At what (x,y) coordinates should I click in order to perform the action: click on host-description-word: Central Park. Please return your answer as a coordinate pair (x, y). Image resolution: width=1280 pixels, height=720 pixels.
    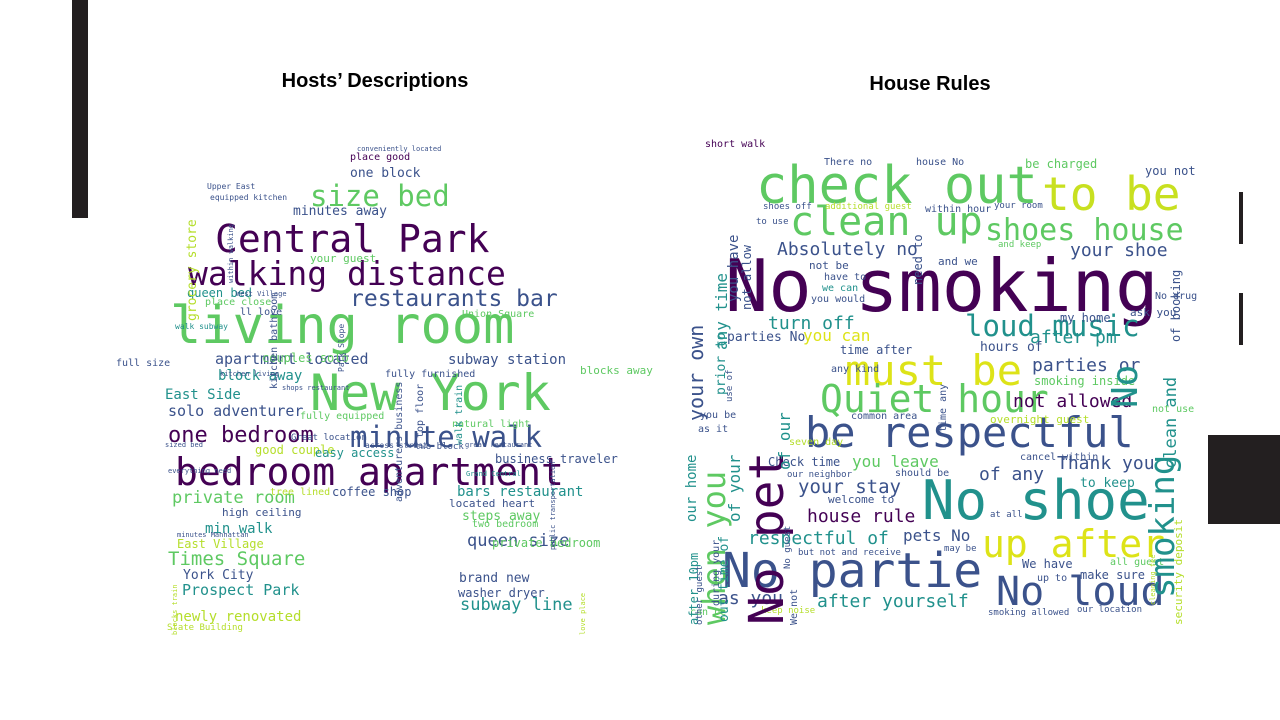
    Looking at the image, I should click on (352, 239).